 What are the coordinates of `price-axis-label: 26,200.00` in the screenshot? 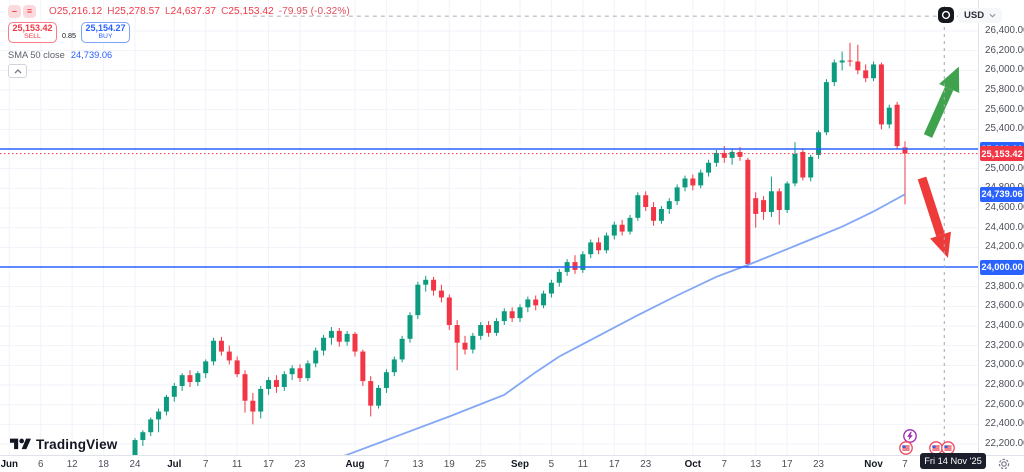 It's located at (1004, 50).